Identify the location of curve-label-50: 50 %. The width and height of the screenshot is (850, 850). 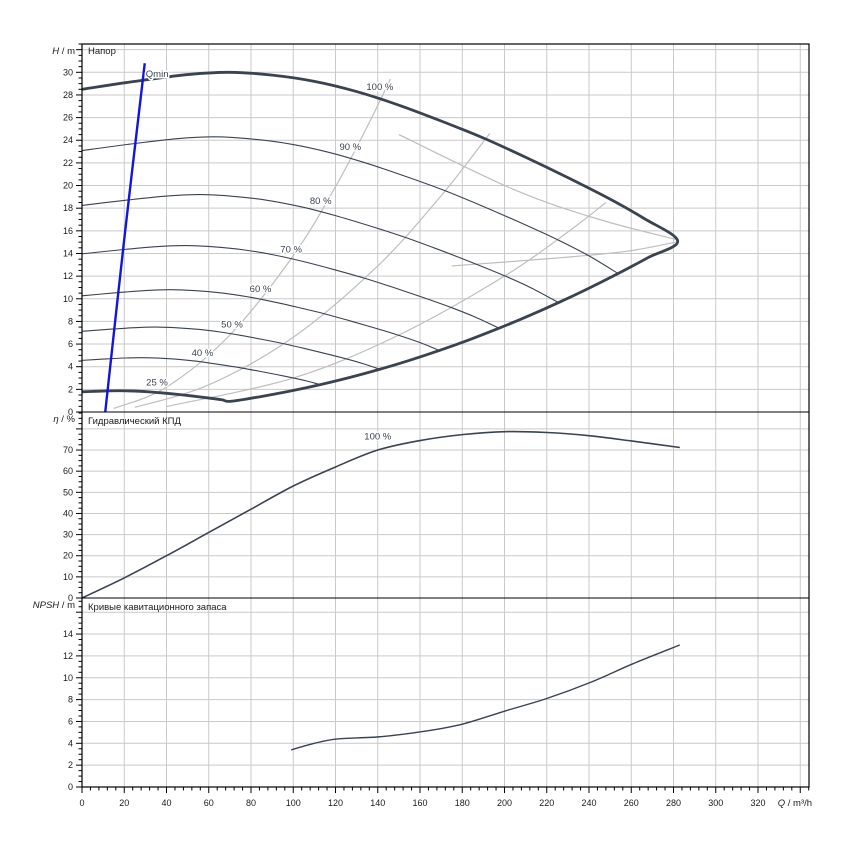
(232, 325).